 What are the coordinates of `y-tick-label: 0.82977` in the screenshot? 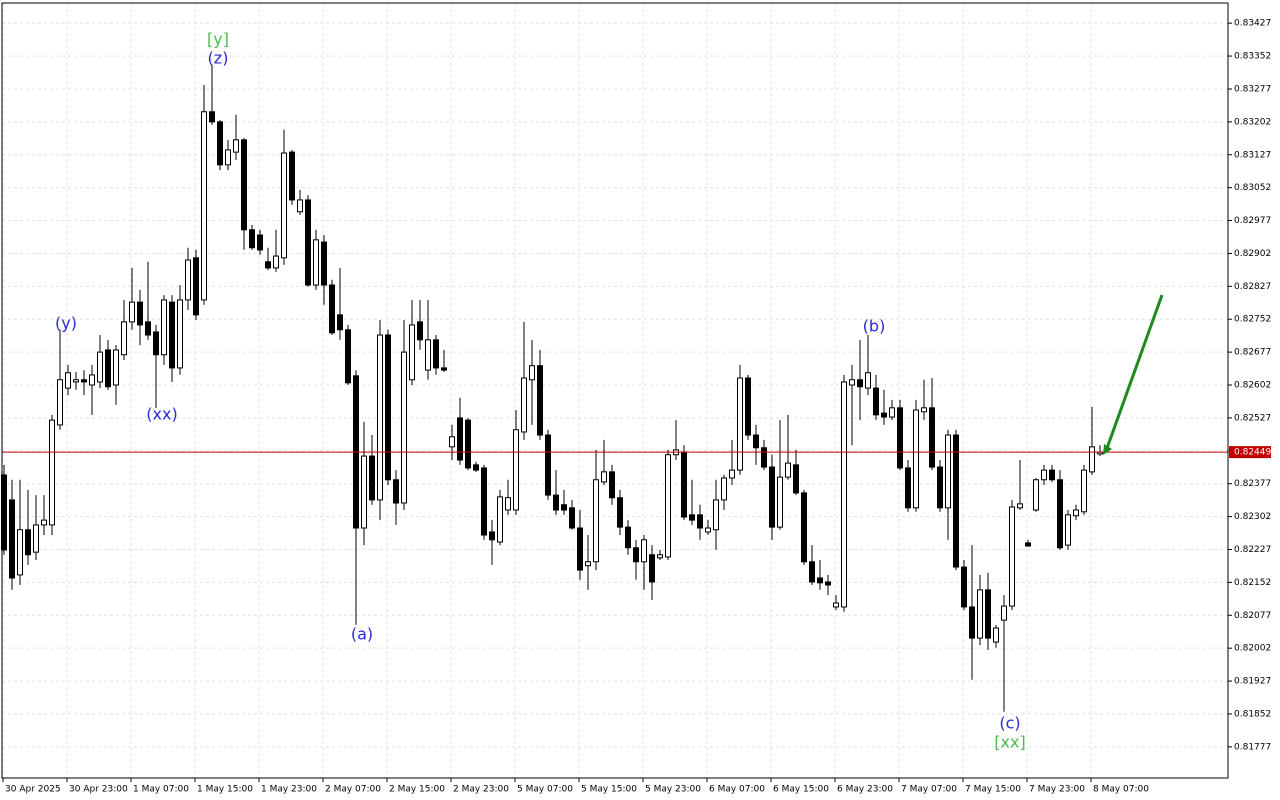 It's located at (1252, 221).